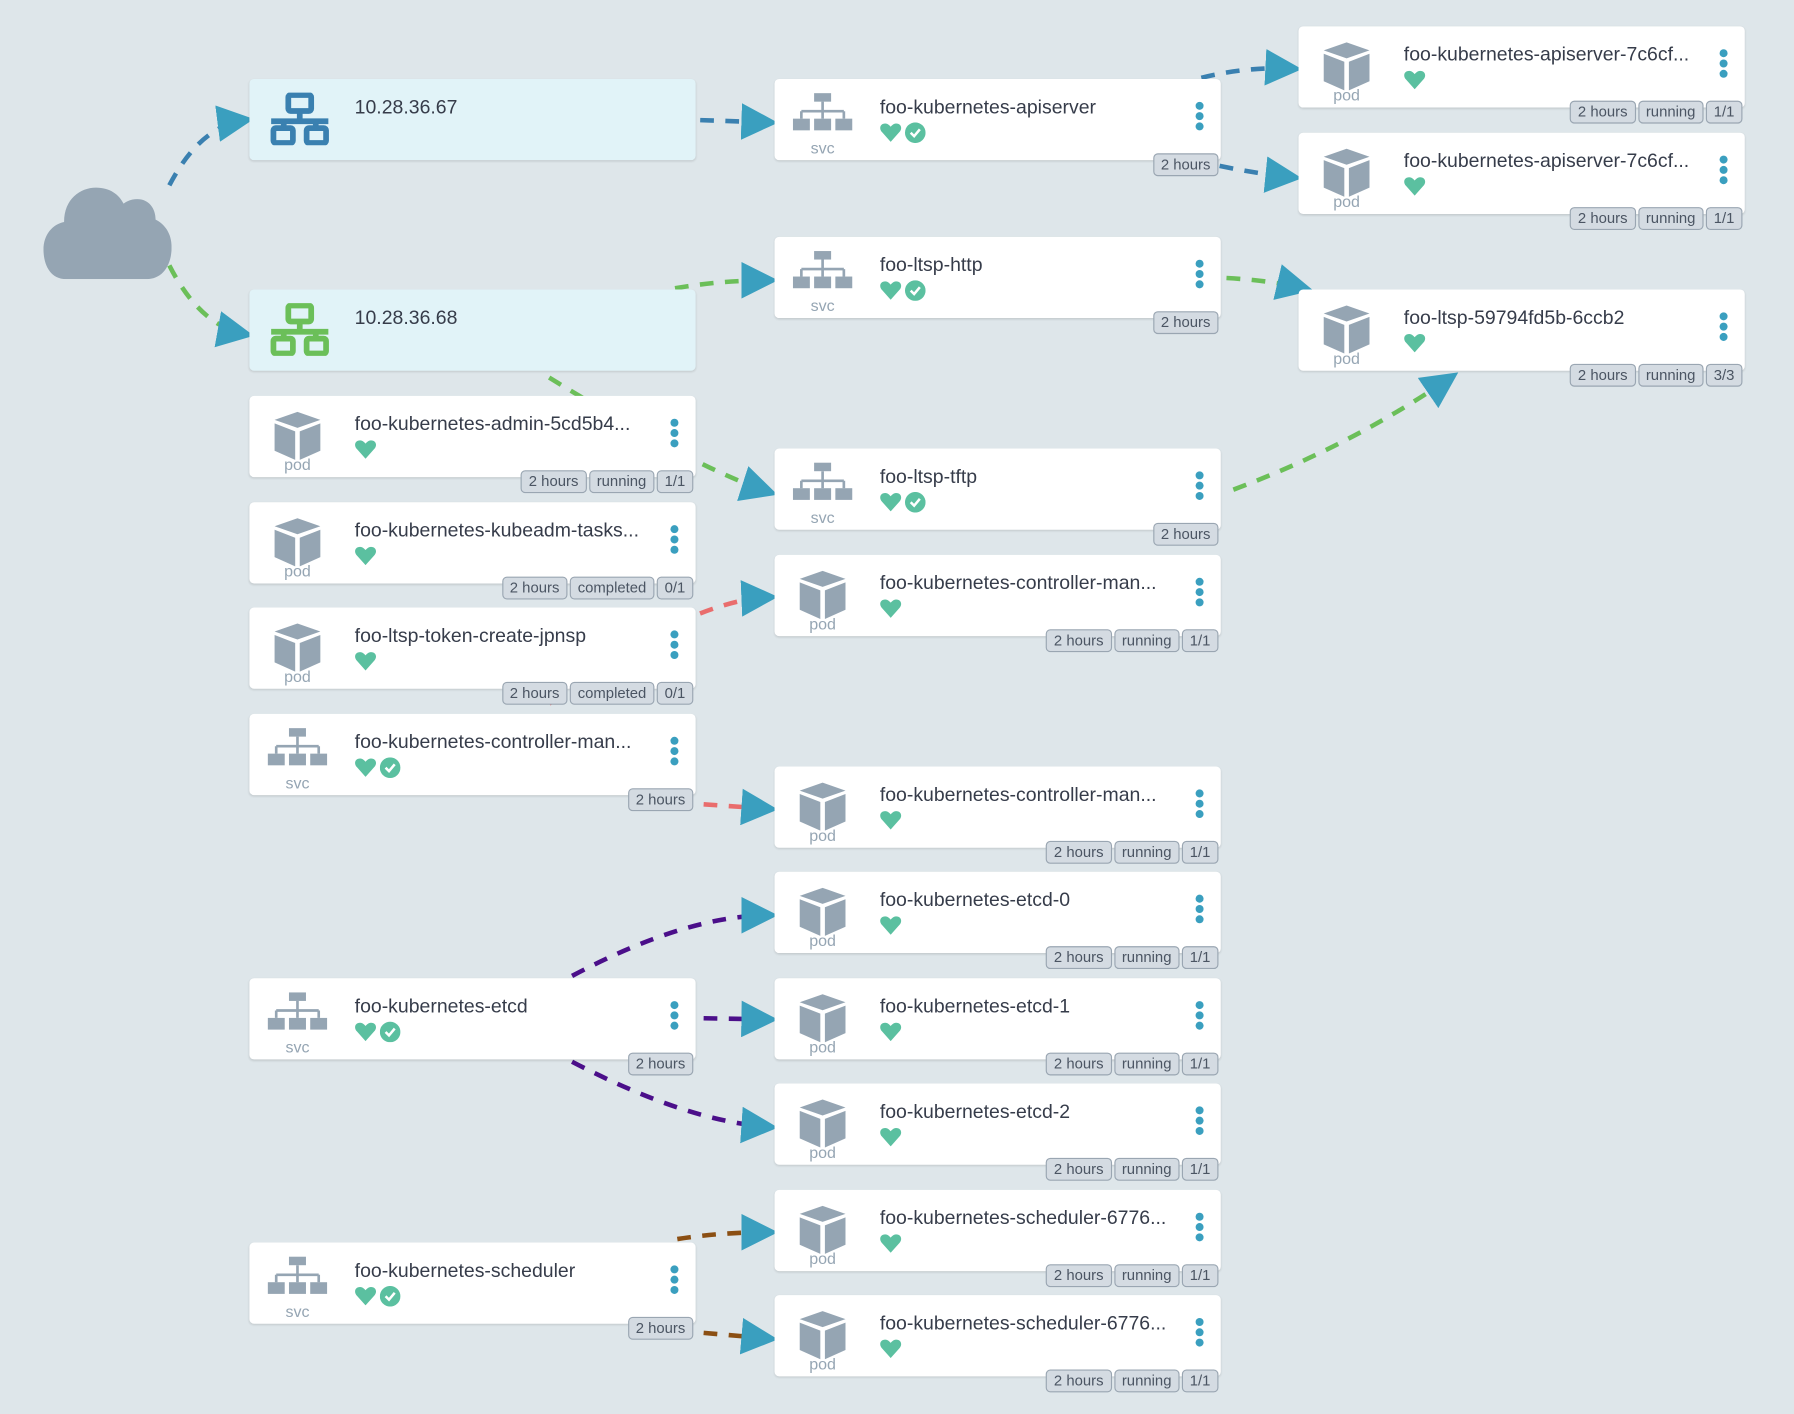 This screenshot has height=1414, width=1794. What do you see at coordinates (997, 497) in the screenshot?
I see `svc-node: svc foo-ltsp-tftp 2 hours` at bounding box center [997, 497].